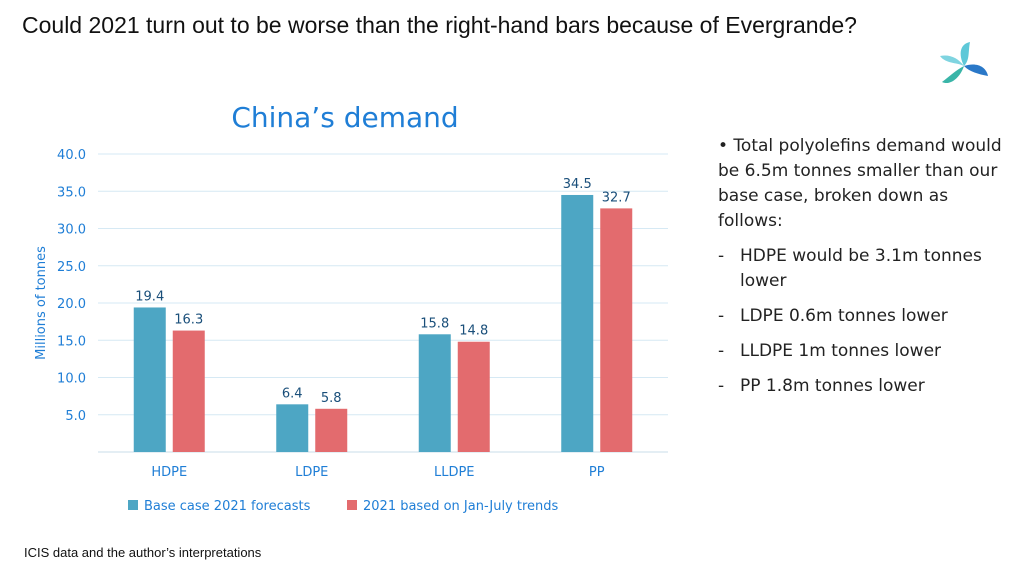  I want to click on data-label: 32.7, so click(616, 197).